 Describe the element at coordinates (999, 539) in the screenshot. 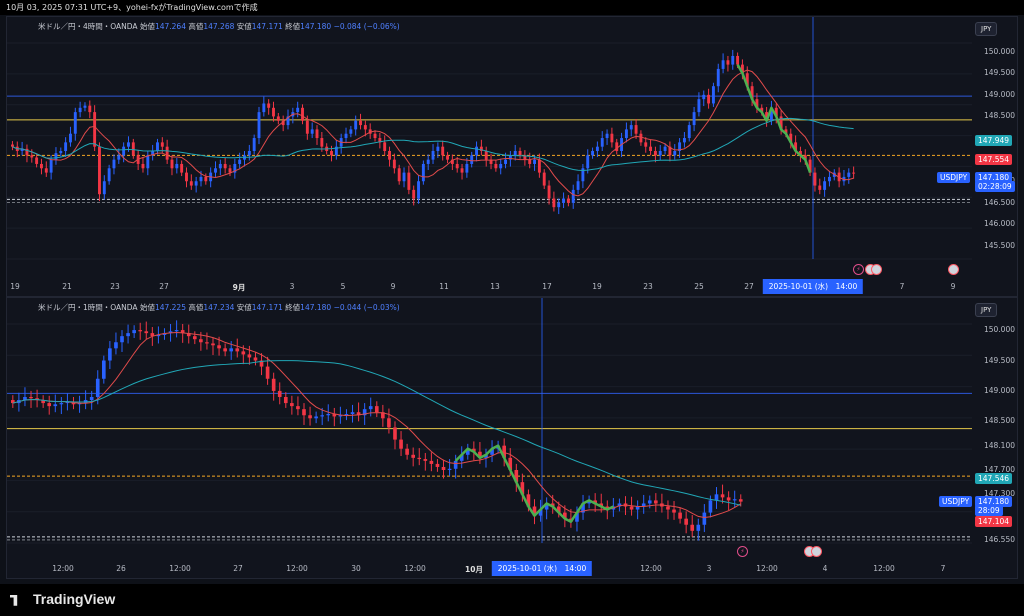

I see `y-tick-label: 146.550` at that location.